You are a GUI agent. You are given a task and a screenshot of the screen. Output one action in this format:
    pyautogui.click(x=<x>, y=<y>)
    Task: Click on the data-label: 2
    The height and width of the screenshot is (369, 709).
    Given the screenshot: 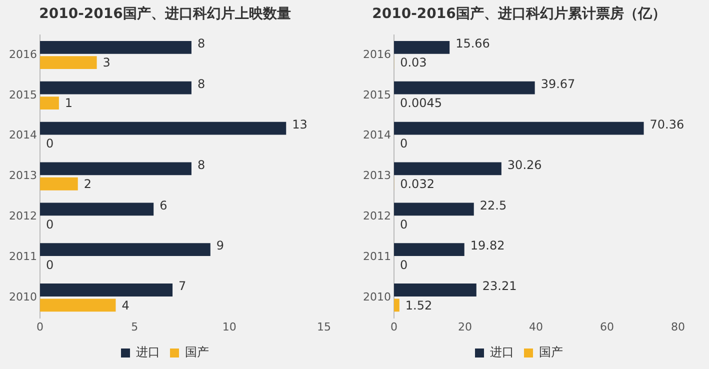 What is the action you would take?
    pyautogui.click(x=88, y=184)
    